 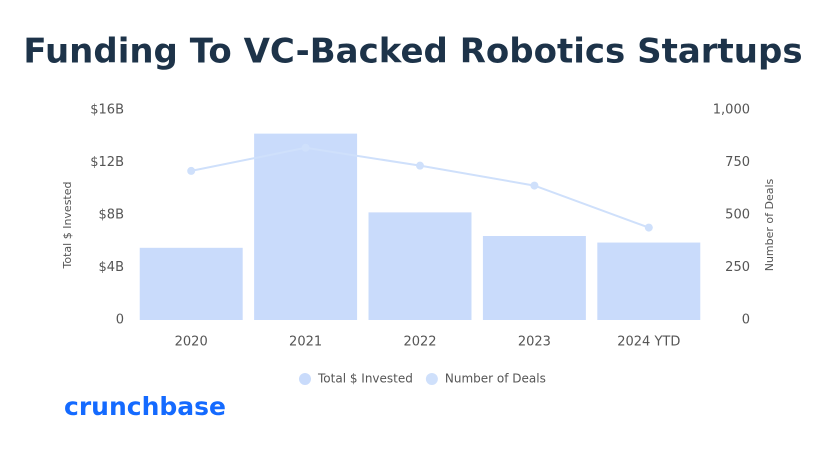 I want to click on y-tick-label: $8B, so click(x=111, y=215).